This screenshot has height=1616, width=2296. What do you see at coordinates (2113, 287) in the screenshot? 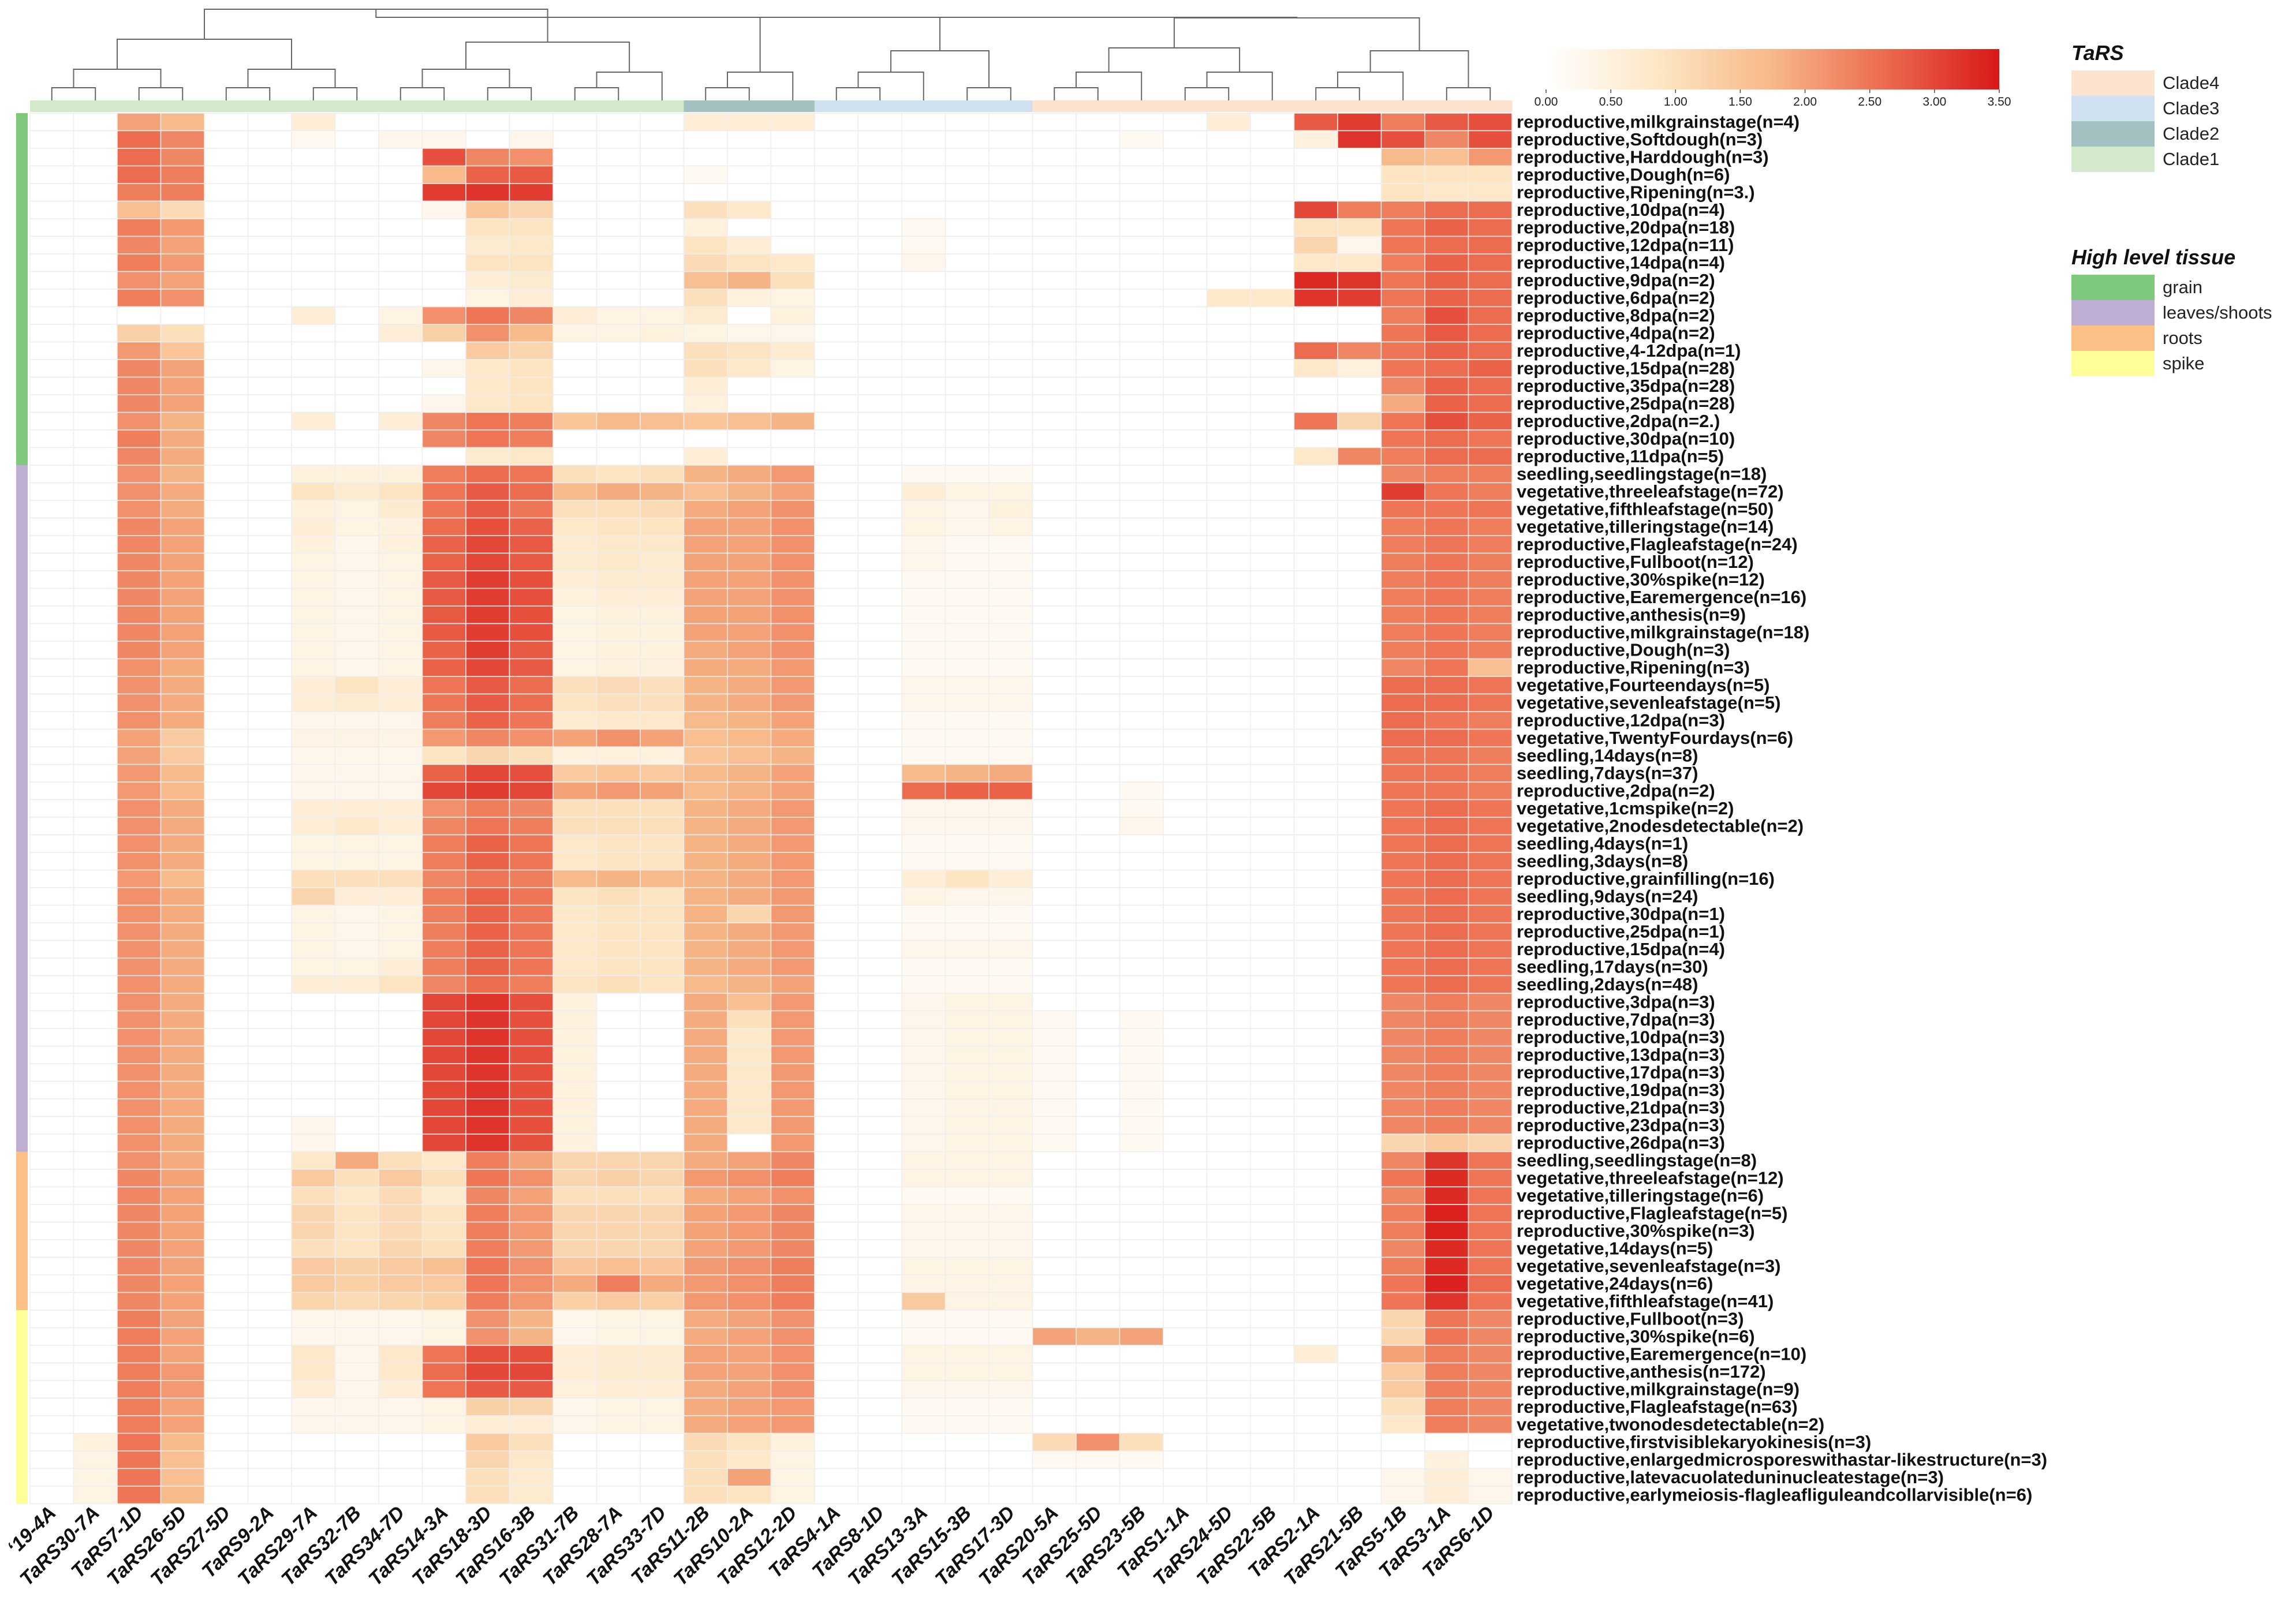
I see `legend-swatch` at bounding box center [2113, 287].